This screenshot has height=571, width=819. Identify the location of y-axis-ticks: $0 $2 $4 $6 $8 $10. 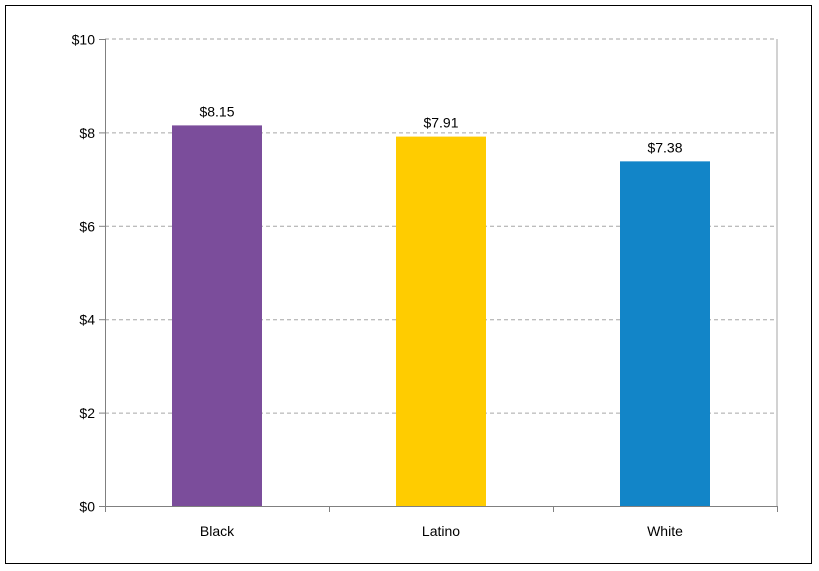
(88, 273).